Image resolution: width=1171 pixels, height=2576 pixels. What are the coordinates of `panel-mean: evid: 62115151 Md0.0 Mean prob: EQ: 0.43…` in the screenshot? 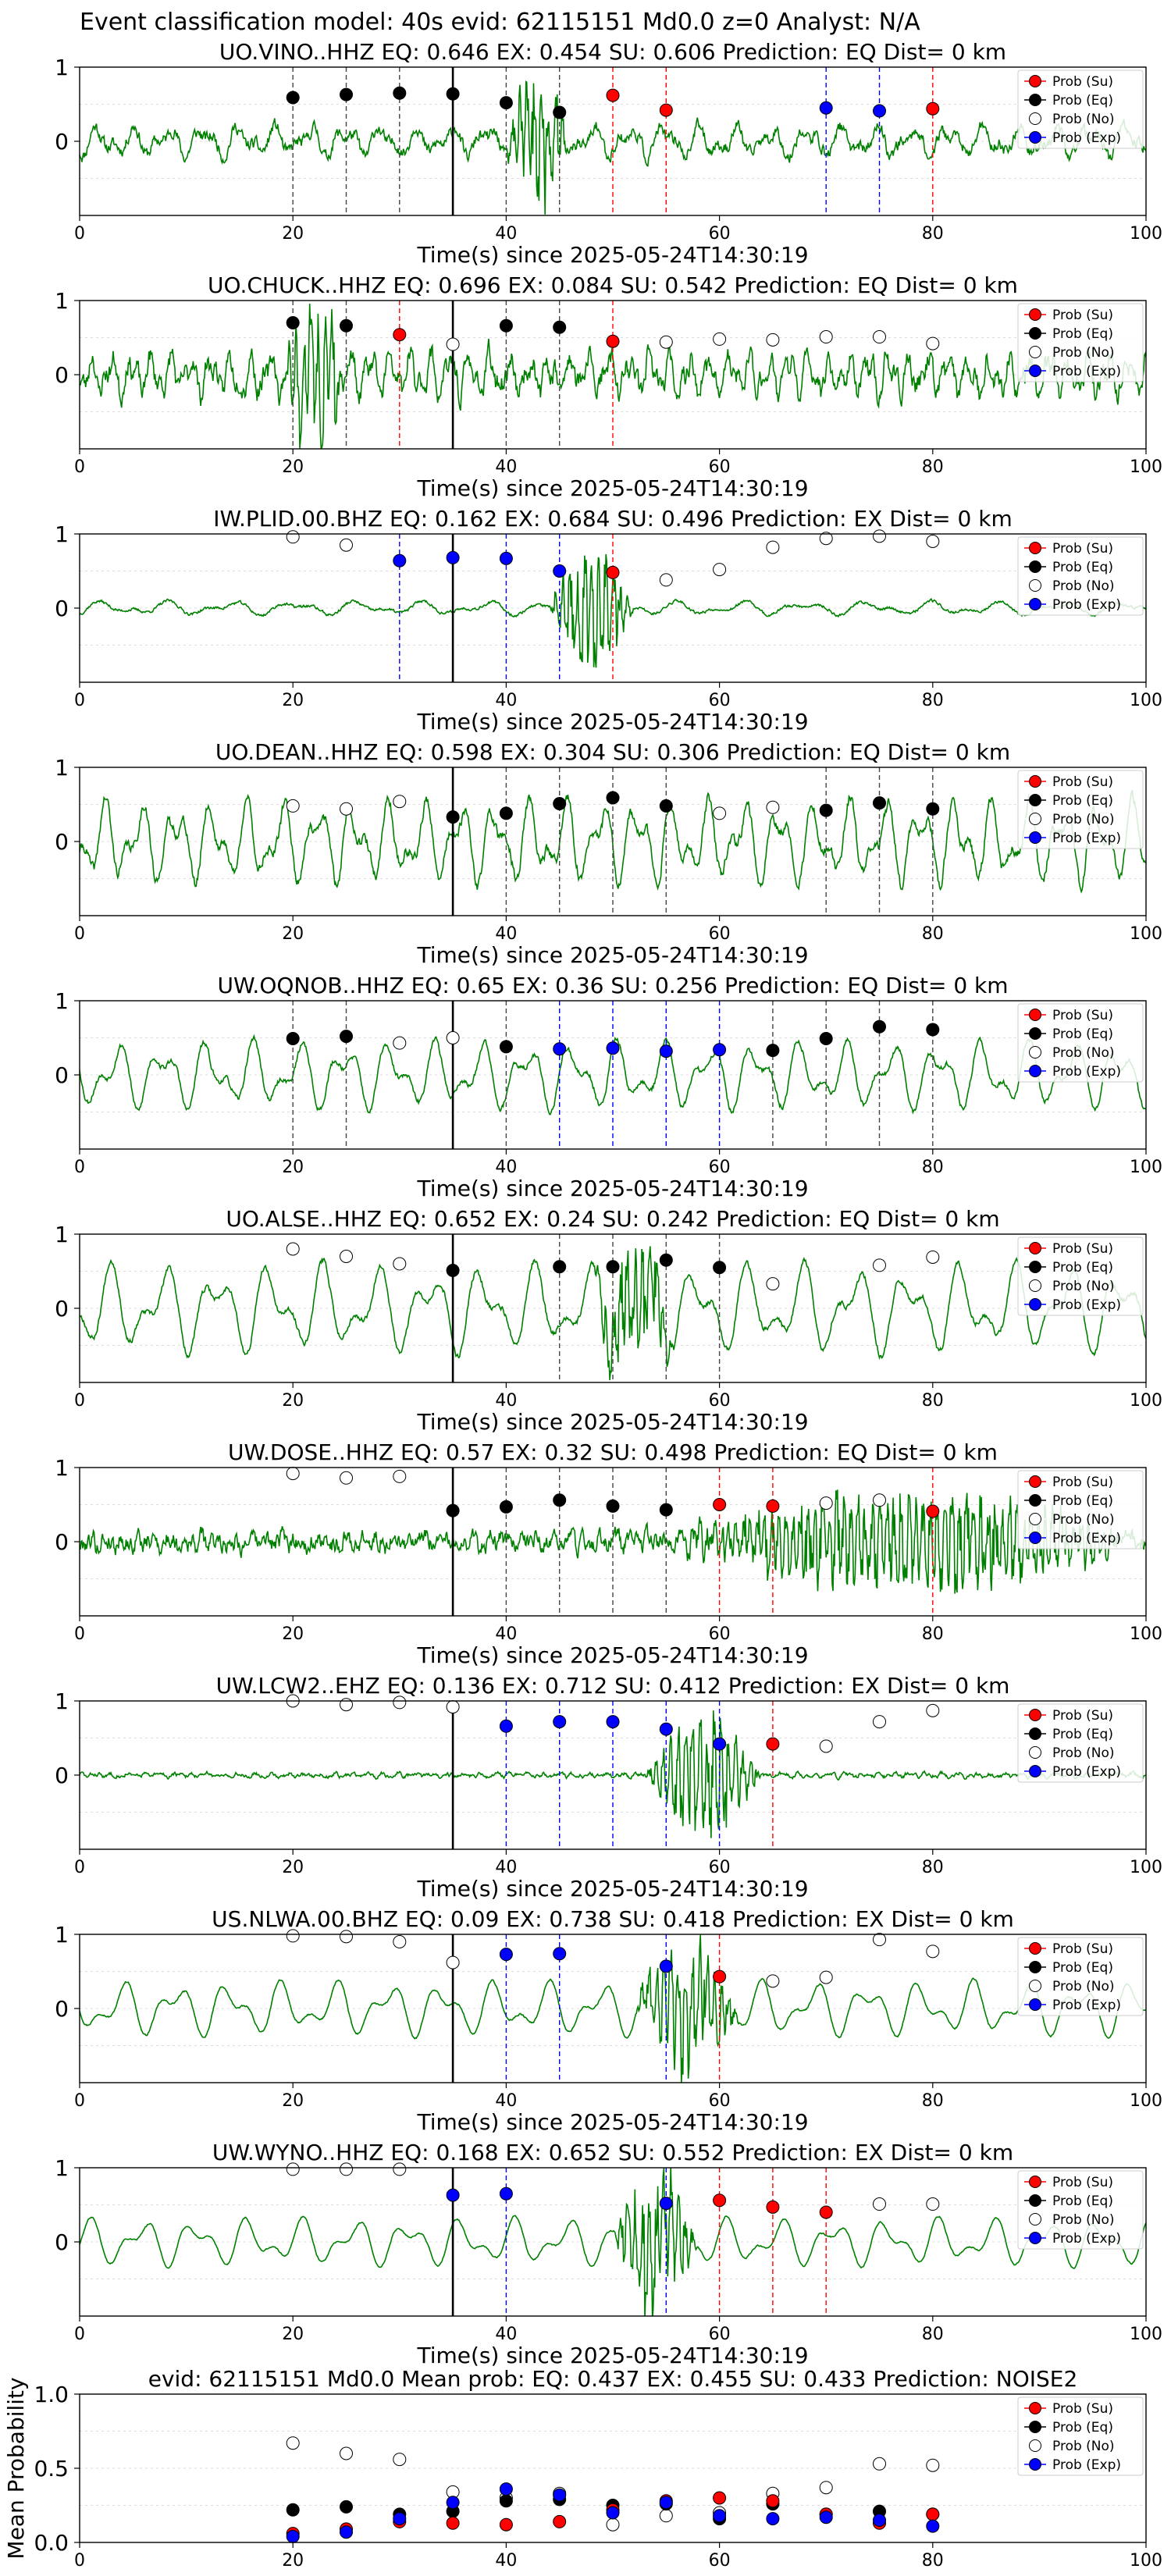 It's located at (582, 2468).